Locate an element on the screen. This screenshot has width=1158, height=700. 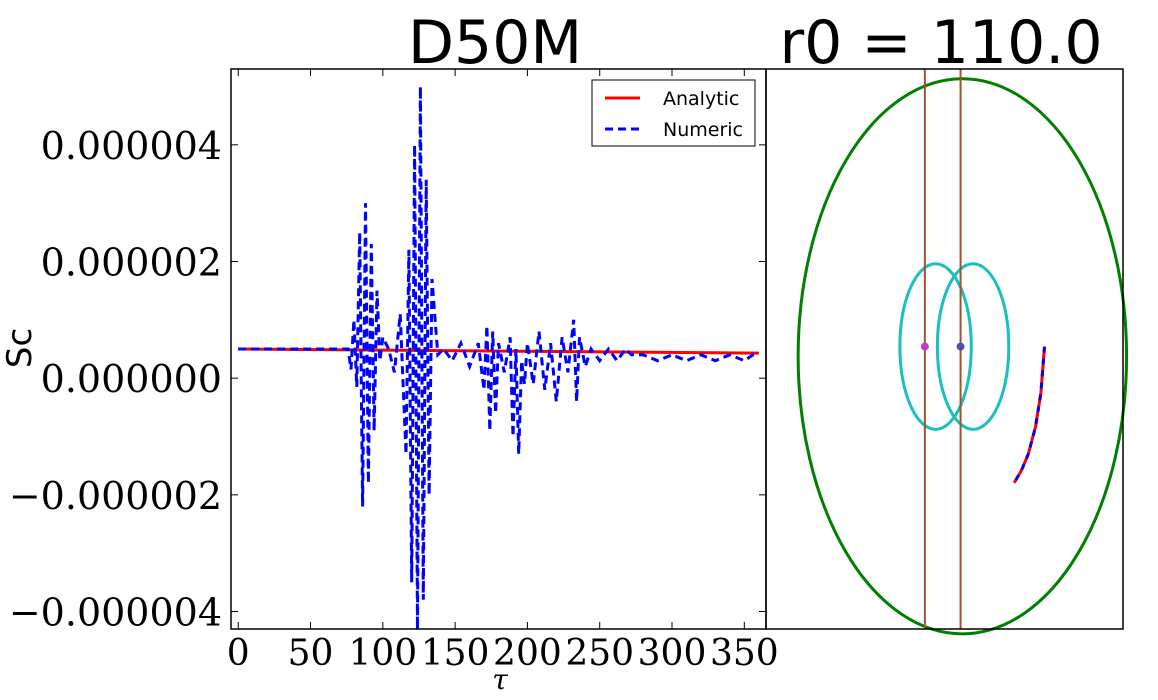
x-tick-label: 0 is located at coordinates (238, 653).